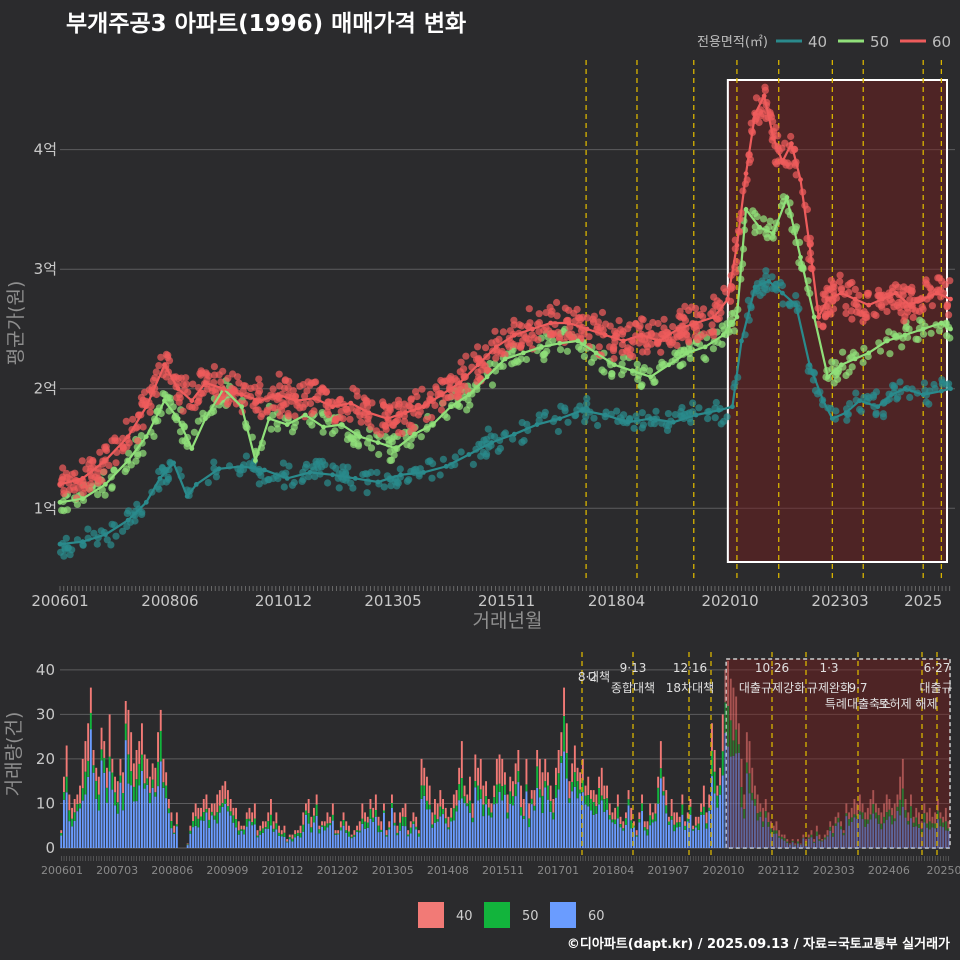 The width and height of the screenshot is (960, 960). Describe the element at coordinates (616, 601) in the screenshot. I see `price-x-tick-label: 201804` at that location.